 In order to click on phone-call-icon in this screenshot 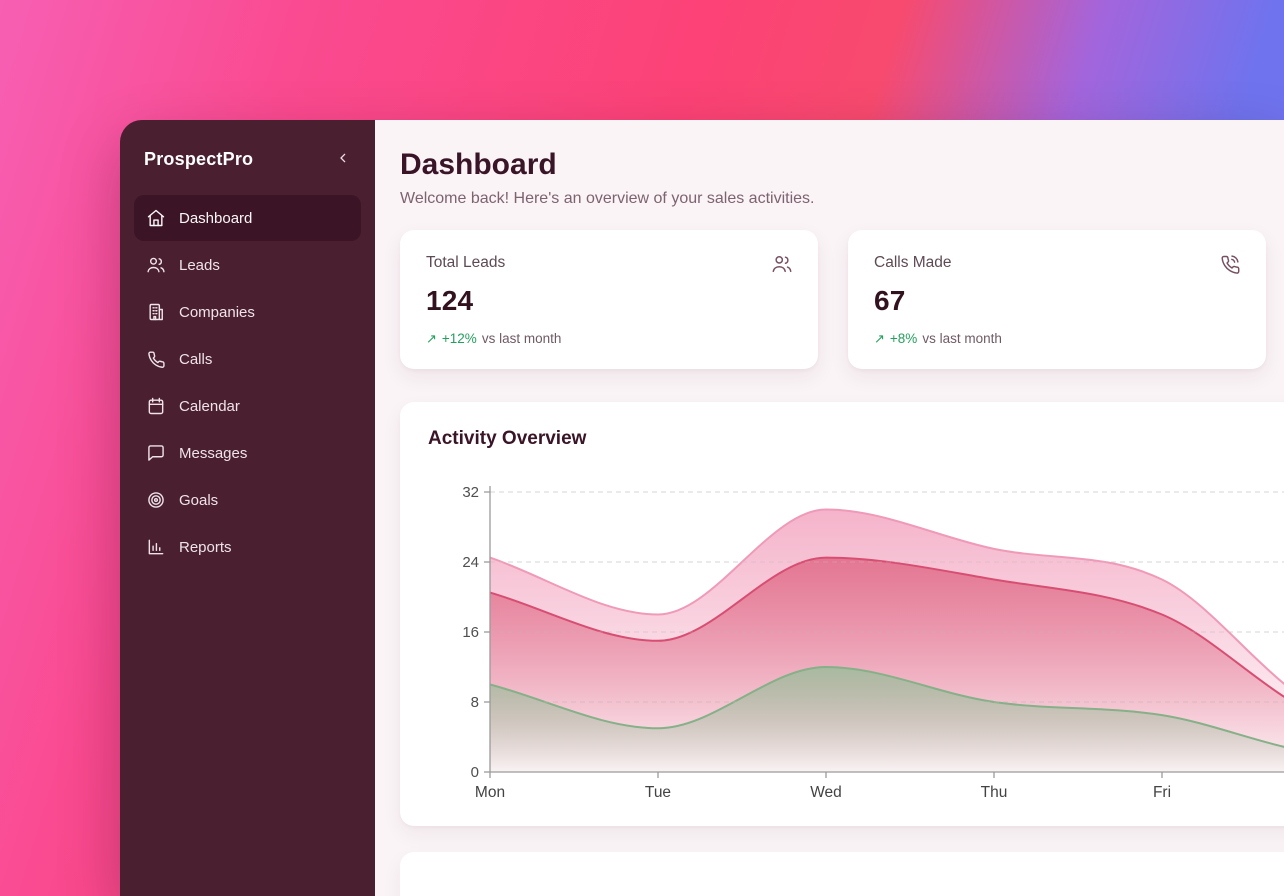, I will do `click(1230, 264)`.